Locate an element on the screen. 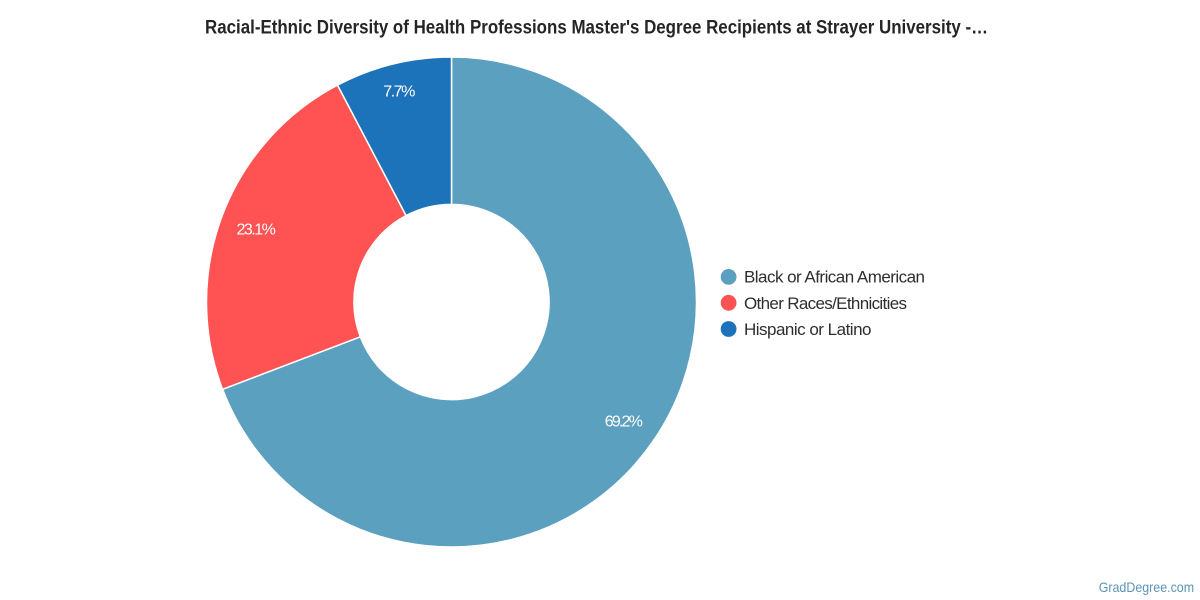  svg-text: GradDegree.com is located at coordinates (1146, 587).